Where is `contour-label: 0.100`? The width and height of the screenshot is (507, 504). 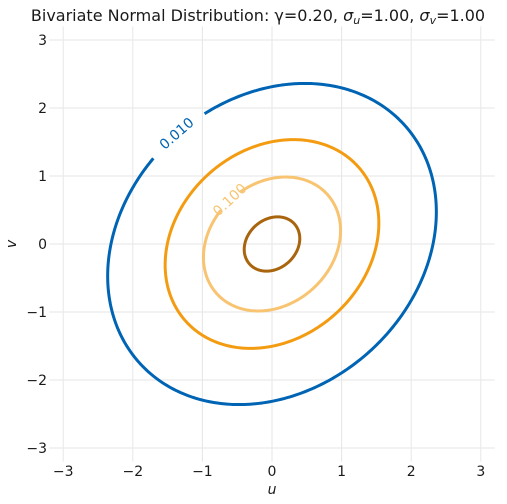
contour-label: 0.100 is located at coordinates (230, 200).